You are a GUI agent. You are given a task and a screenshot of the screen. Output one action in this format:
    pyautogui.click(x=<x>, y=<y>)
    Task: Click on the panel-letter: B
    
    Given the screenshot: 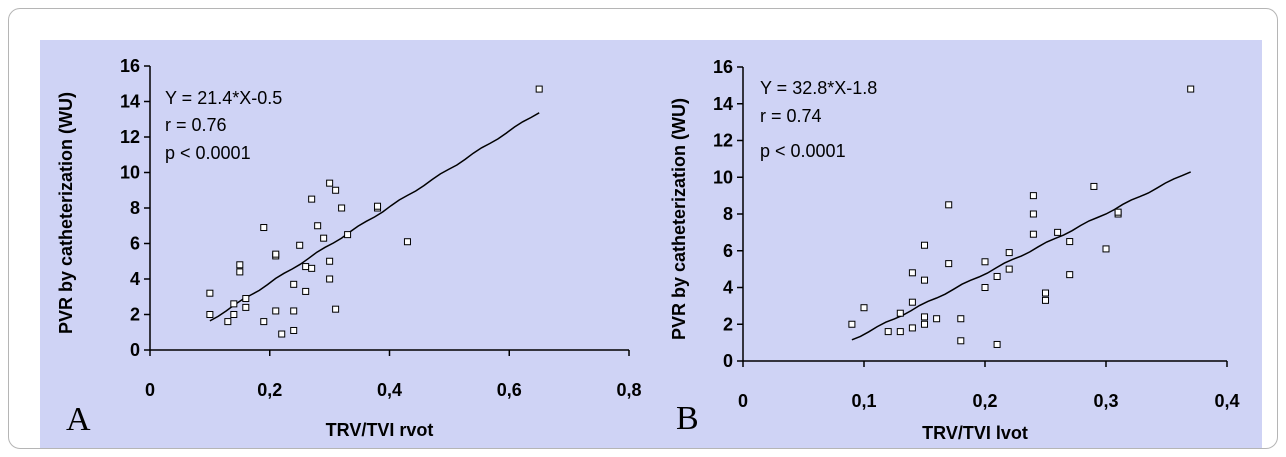 What is the action you would take?
    pyautogui.click(x=687, y=418)
    